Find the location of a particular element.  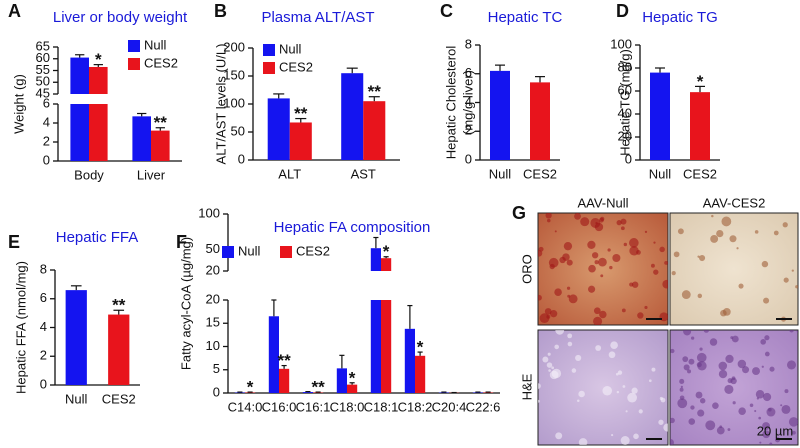

panel-letter: G is located at coordinates (519, 213).